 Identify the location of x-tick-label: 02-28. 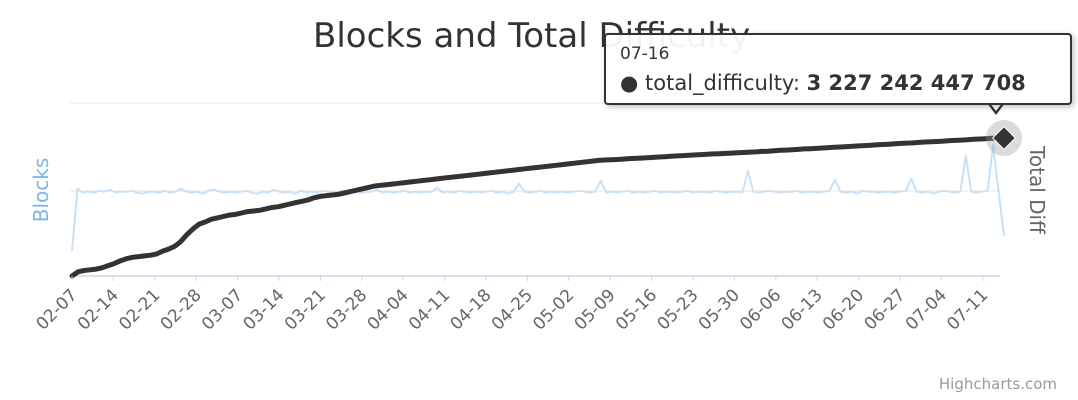
(181, 309).